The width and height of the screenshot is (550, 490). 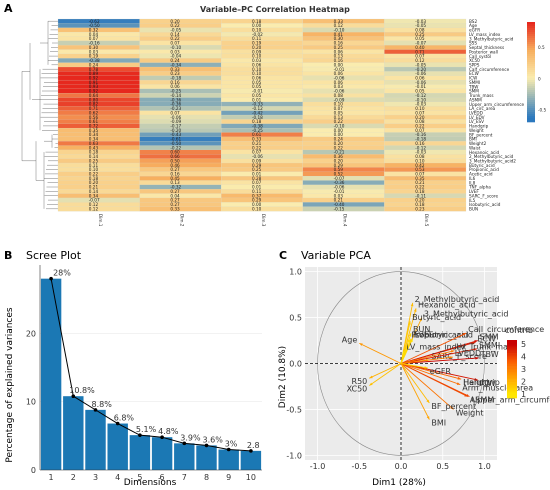 I want to click on heatmap-cell-label: 0.50, so click(x=175, y=160).